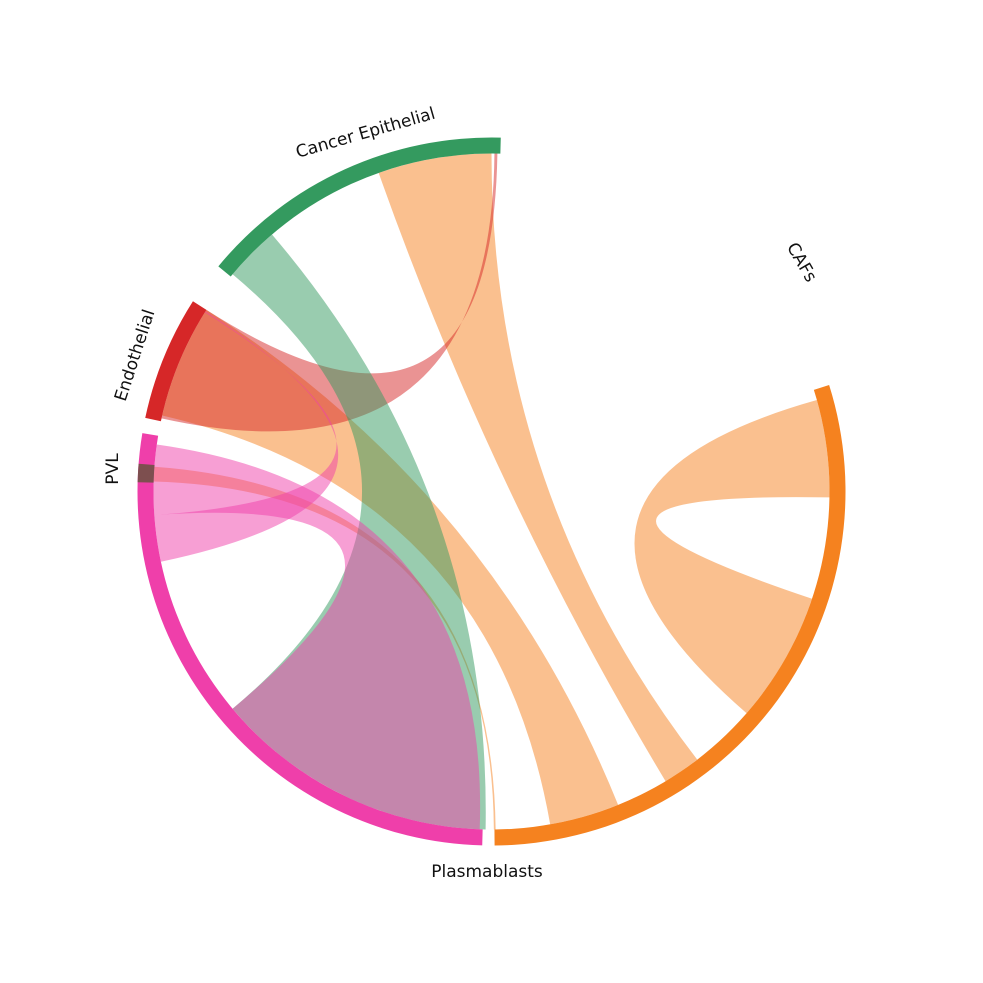 This screenshot has height=983, width=983. What do you see at coordinates (176, 361) in the screenshot?
I see `arc-endothelial` at bounding box center [176, 361].